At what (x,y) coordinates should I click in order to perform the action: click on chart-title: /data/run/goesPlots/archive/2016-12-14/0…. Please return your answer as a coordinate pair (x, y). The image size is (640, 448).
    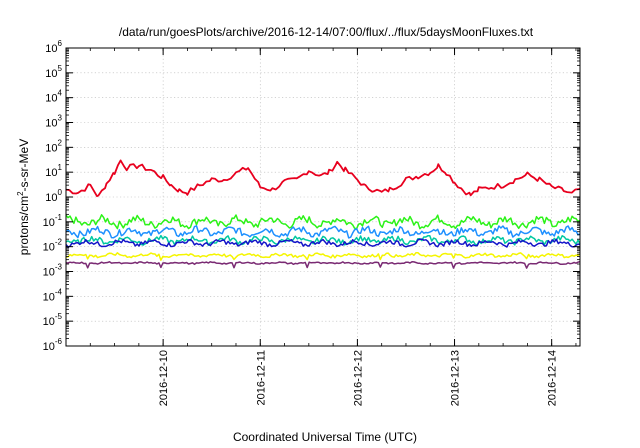
    Looking at the image, I should click on (326, 32).